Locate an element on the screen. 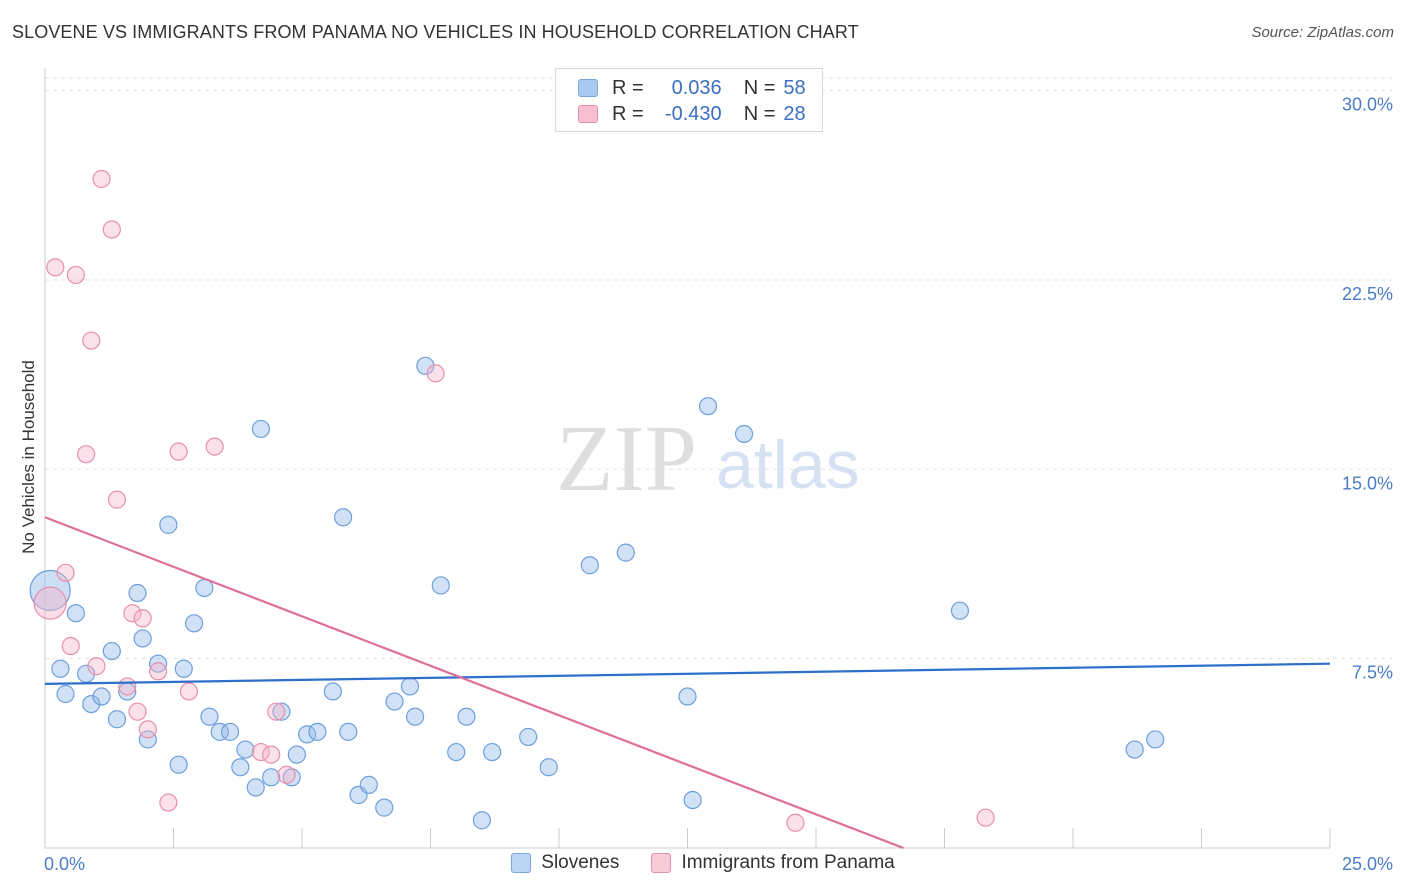 The height and width of the screenshot is (892, 1406). legend-item-slovenes: Slovenes is located at coordinates (565, 863).